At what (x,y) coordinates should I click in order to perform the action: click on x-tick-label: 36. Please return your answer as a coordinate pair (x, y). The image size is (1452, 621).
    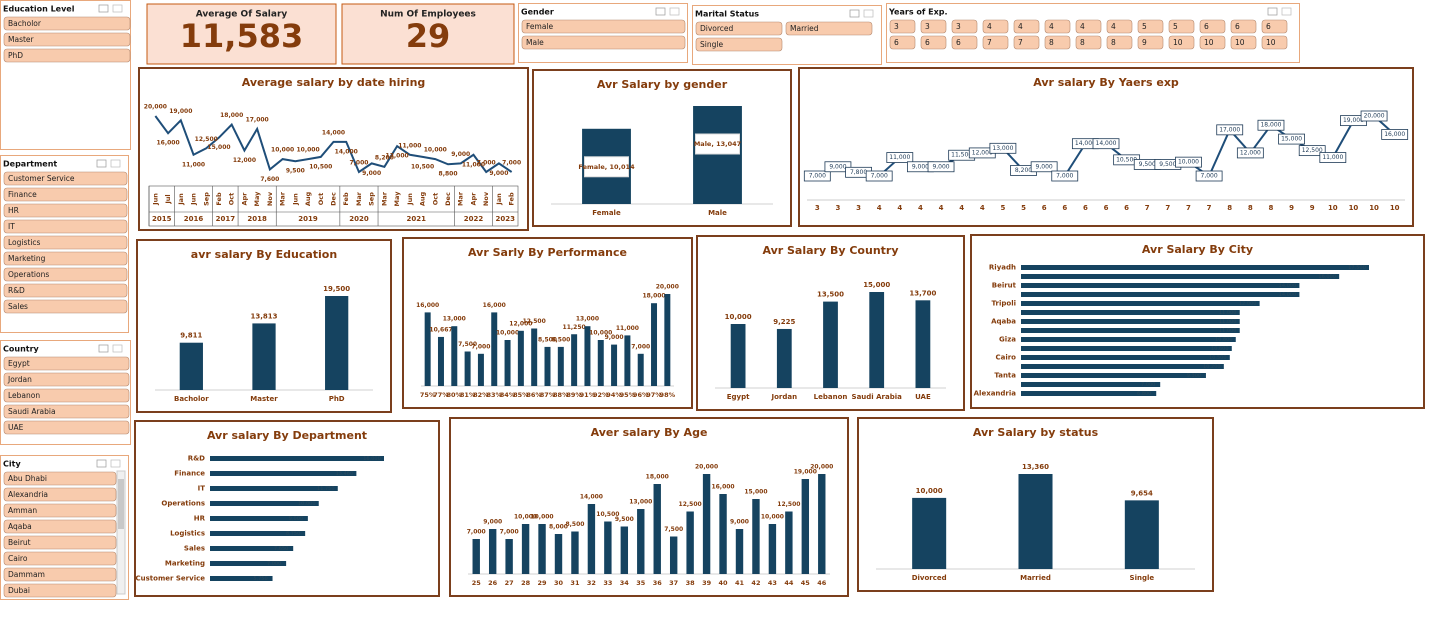
    Looking at the image, I should click on (658, 583).